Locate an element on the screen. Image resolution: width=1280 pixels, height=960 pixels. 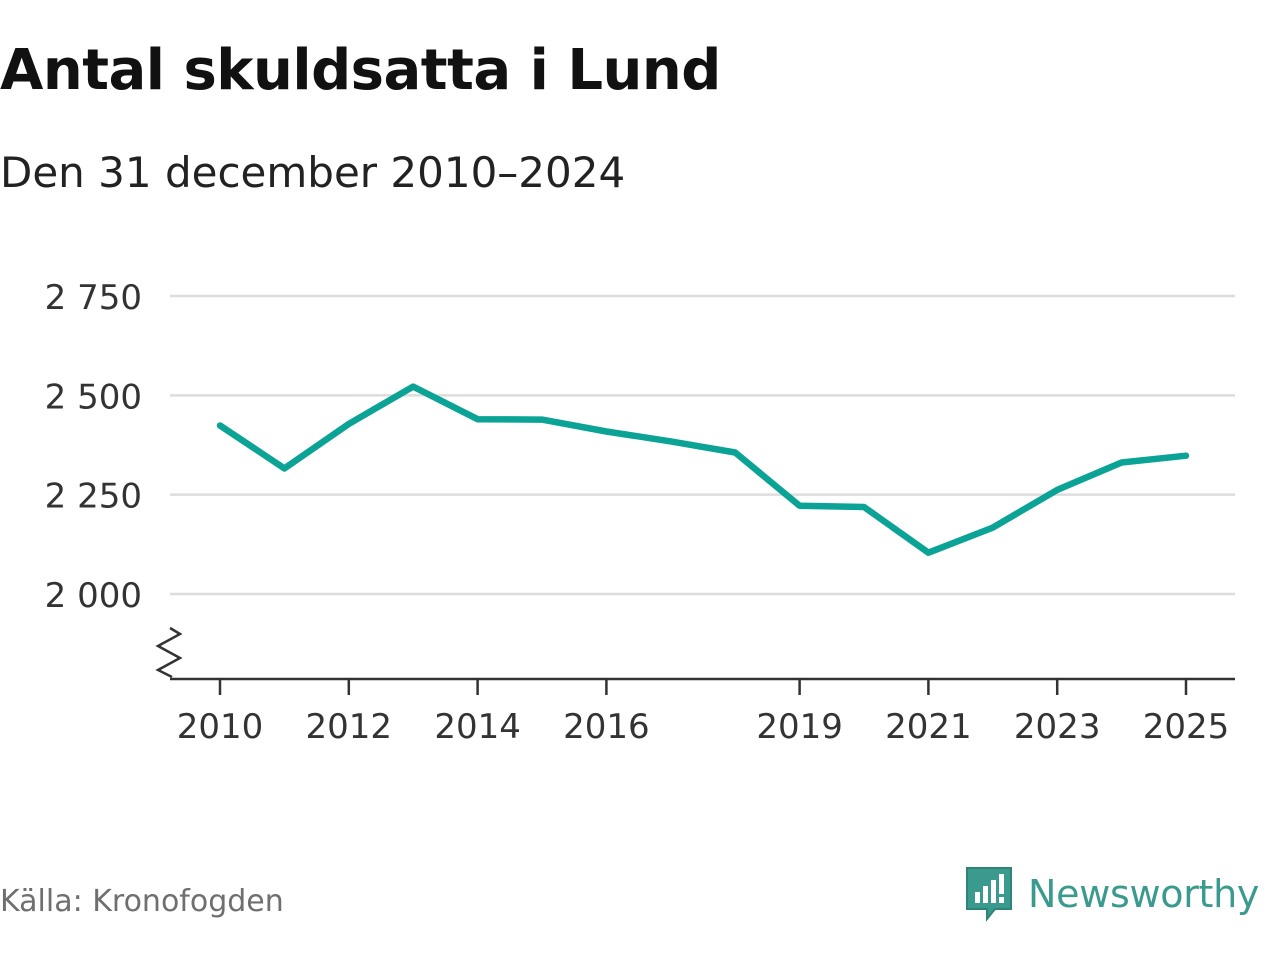
x-tick-label: 2012 is located at coordinates (349, 727).